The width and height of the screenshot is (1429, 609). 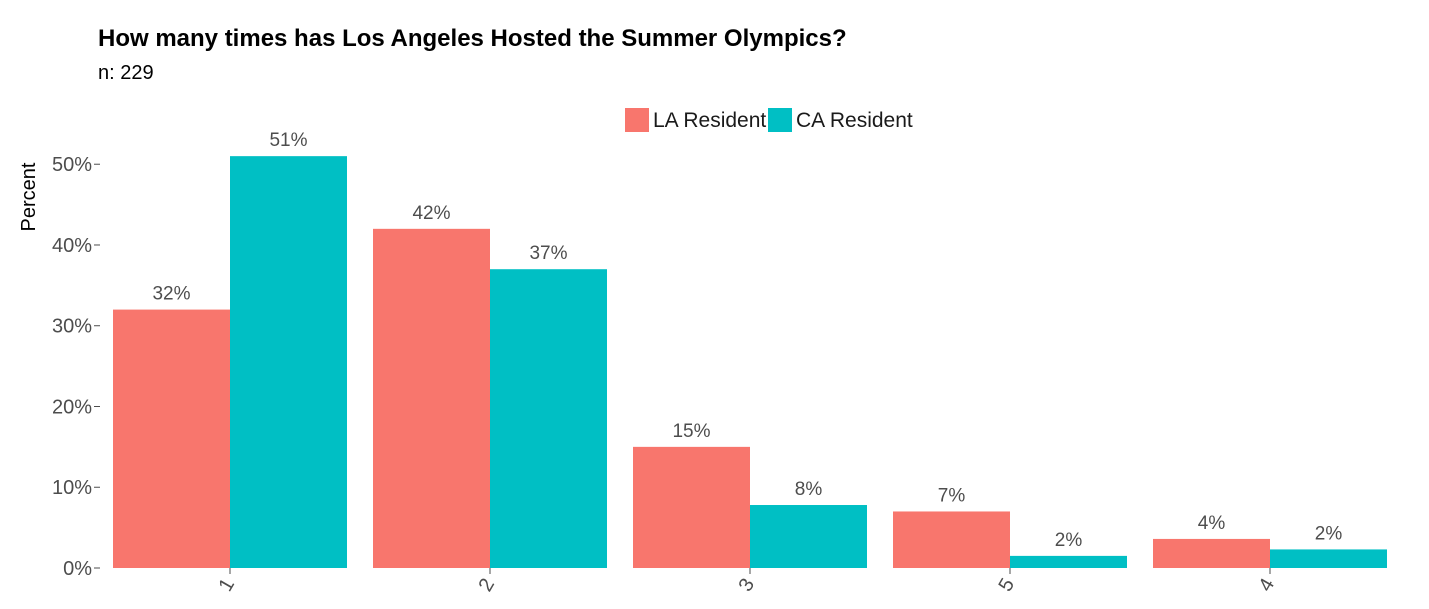 I want to click on data-label: 32%, so click(x=171, y=294).